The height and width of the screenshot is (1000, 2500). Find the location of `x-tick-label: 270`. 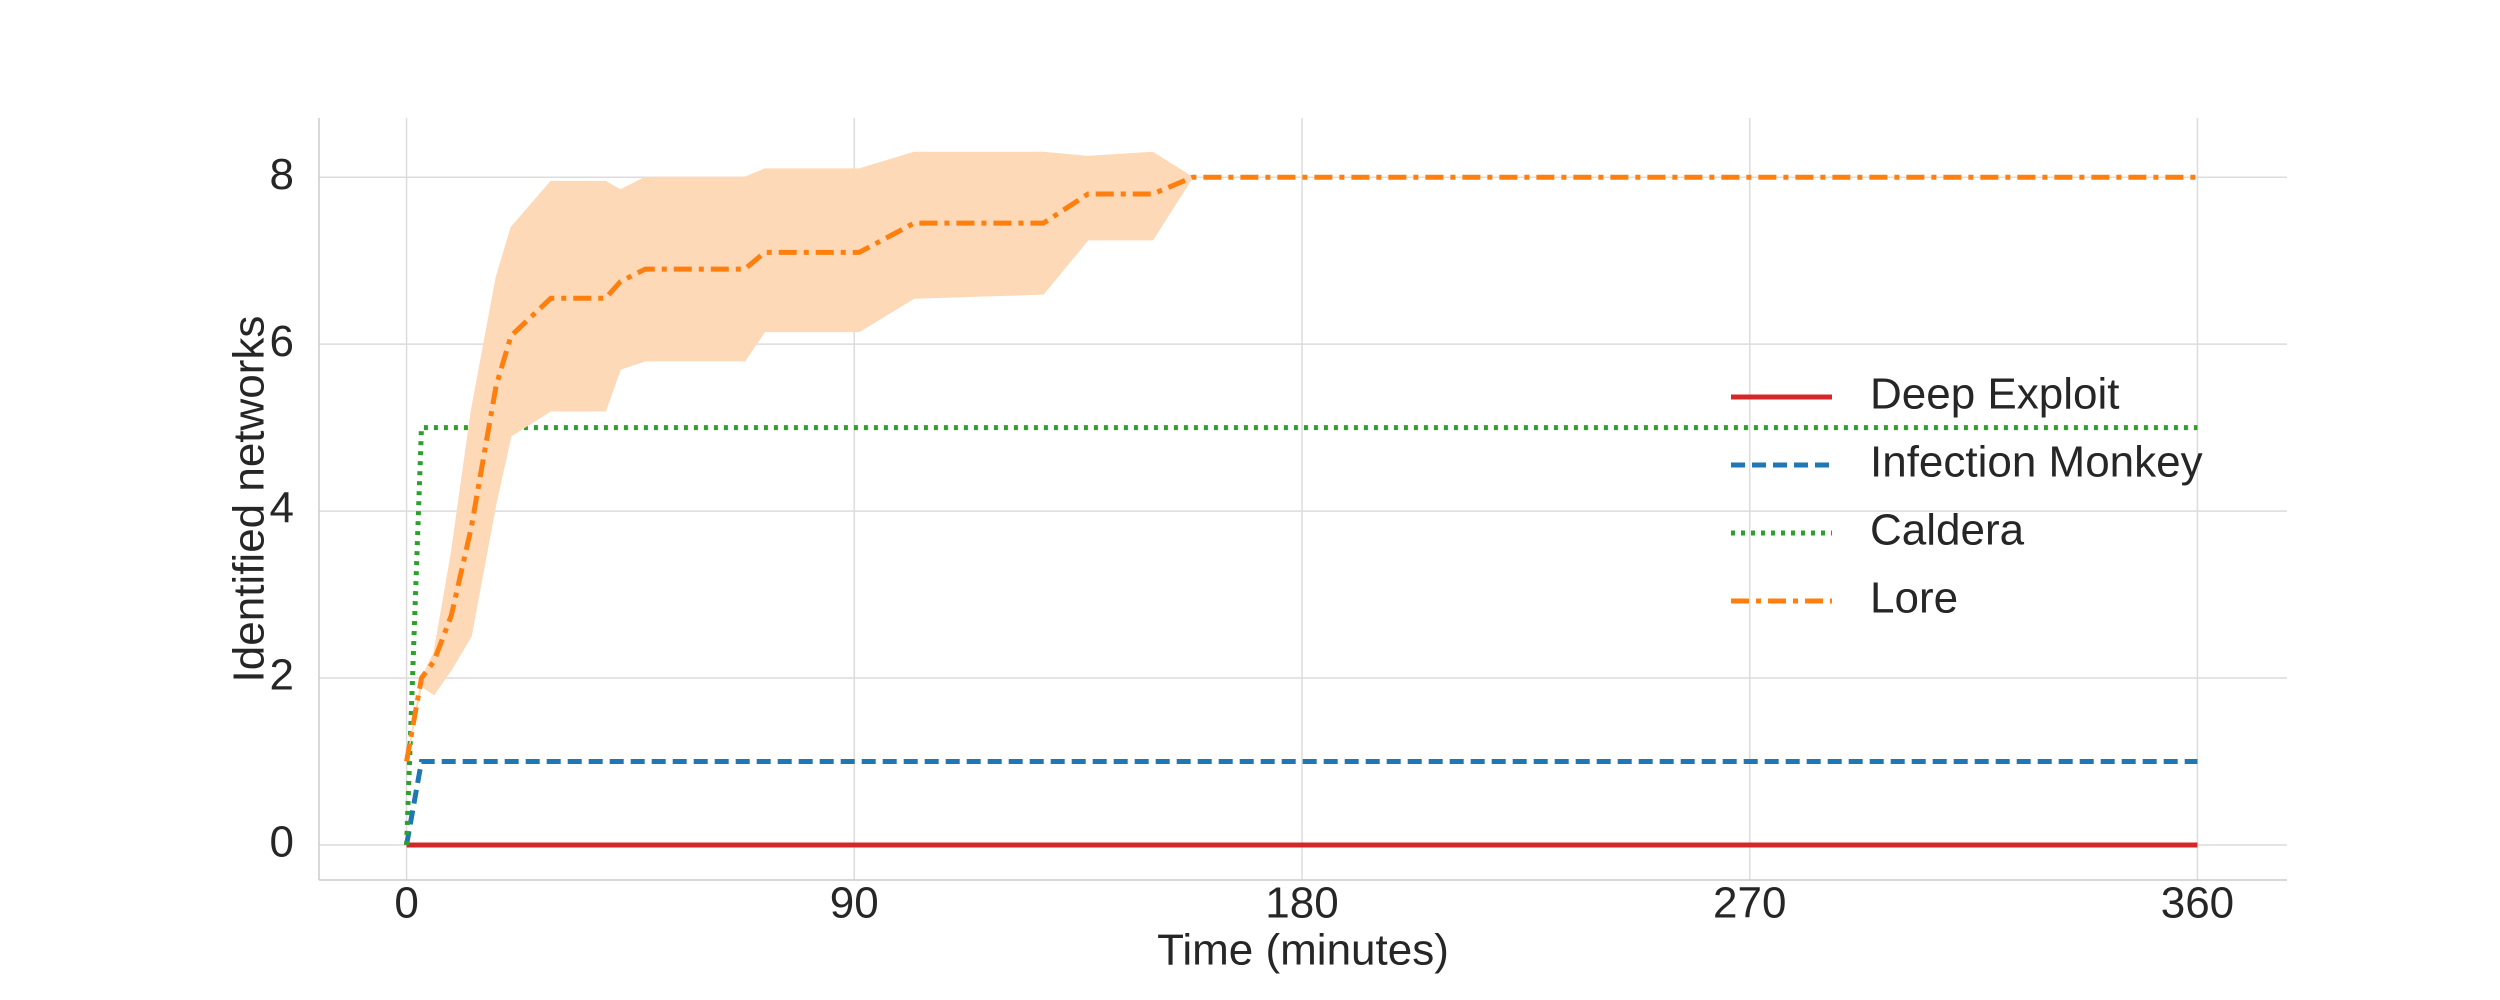

x-tick-label: 270 is located at coordinates (1749, 903).